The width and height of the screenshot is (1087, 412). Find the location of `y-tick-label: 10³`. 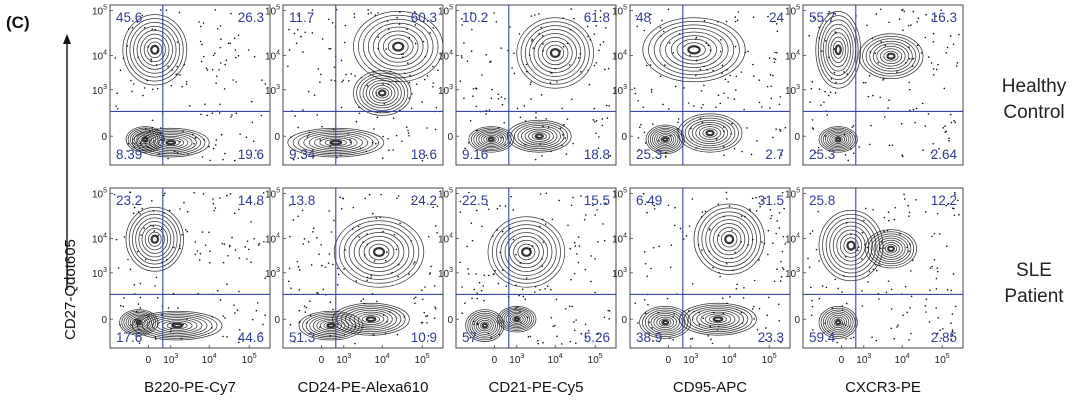

y-tick-label: 10³ is located at coordinates (619, 273).